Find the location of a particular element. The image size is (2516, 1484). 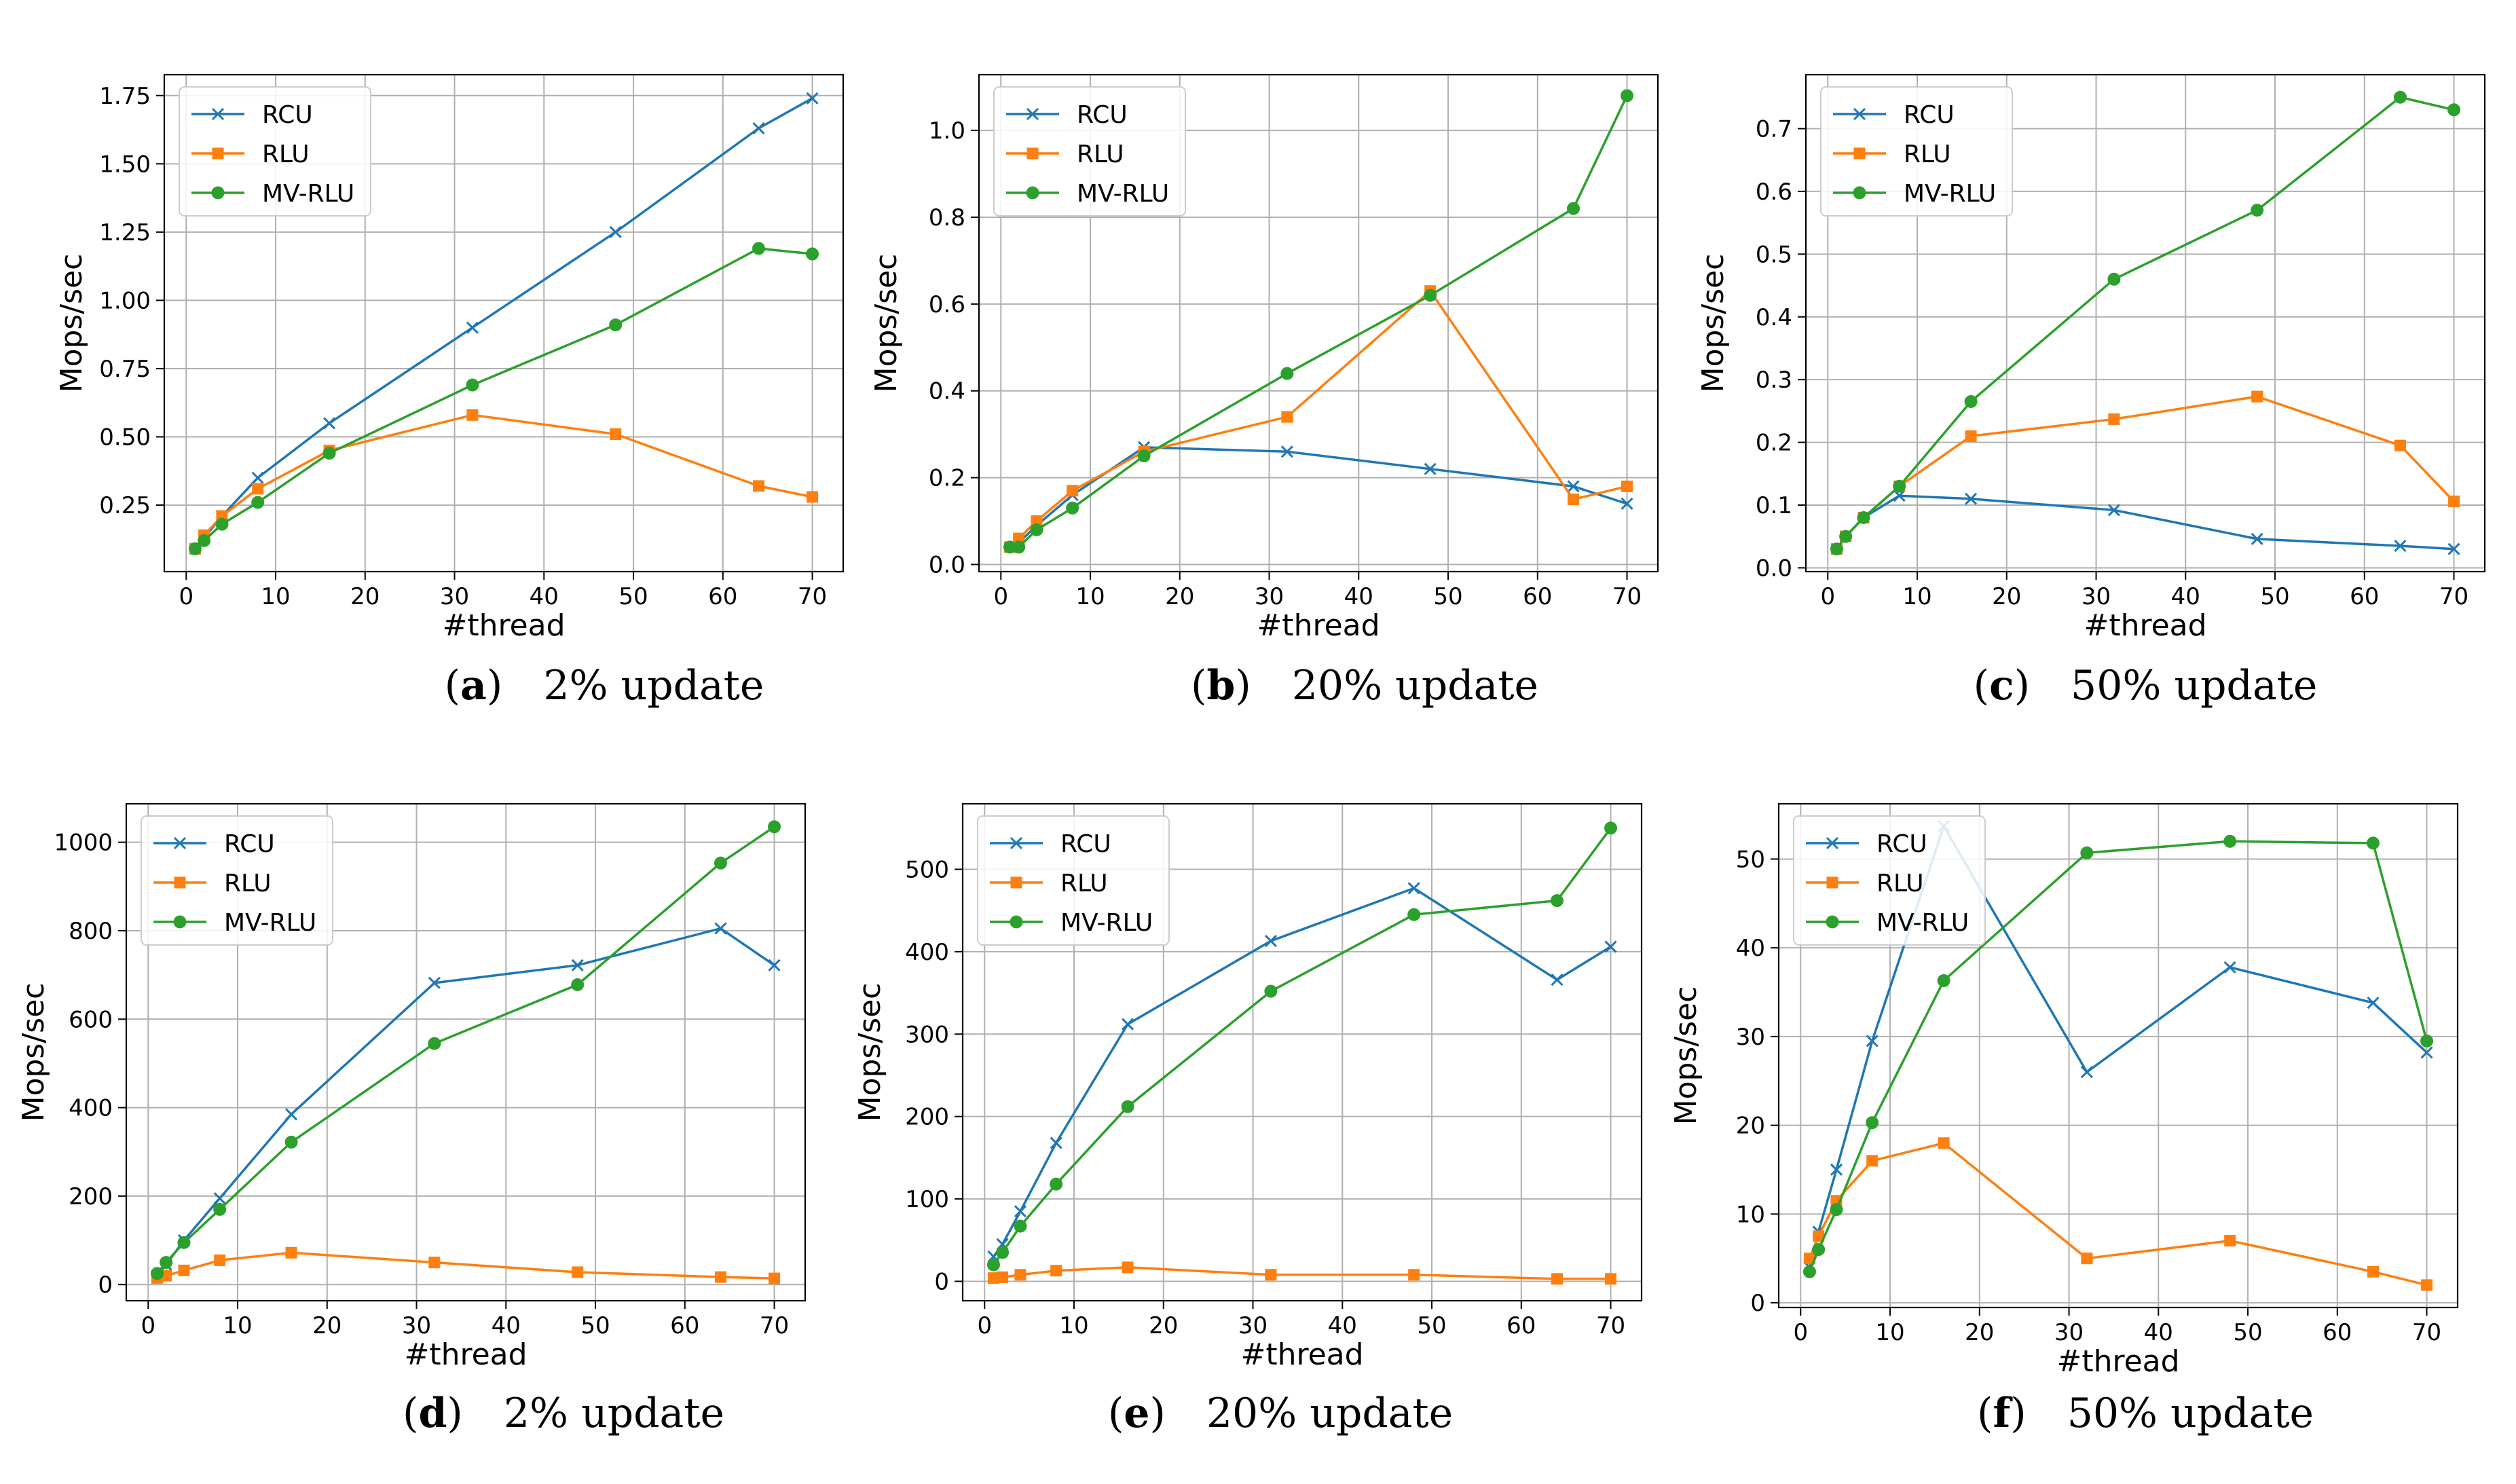

caption-paren-open: ( is located at coordinates (411, 1413).